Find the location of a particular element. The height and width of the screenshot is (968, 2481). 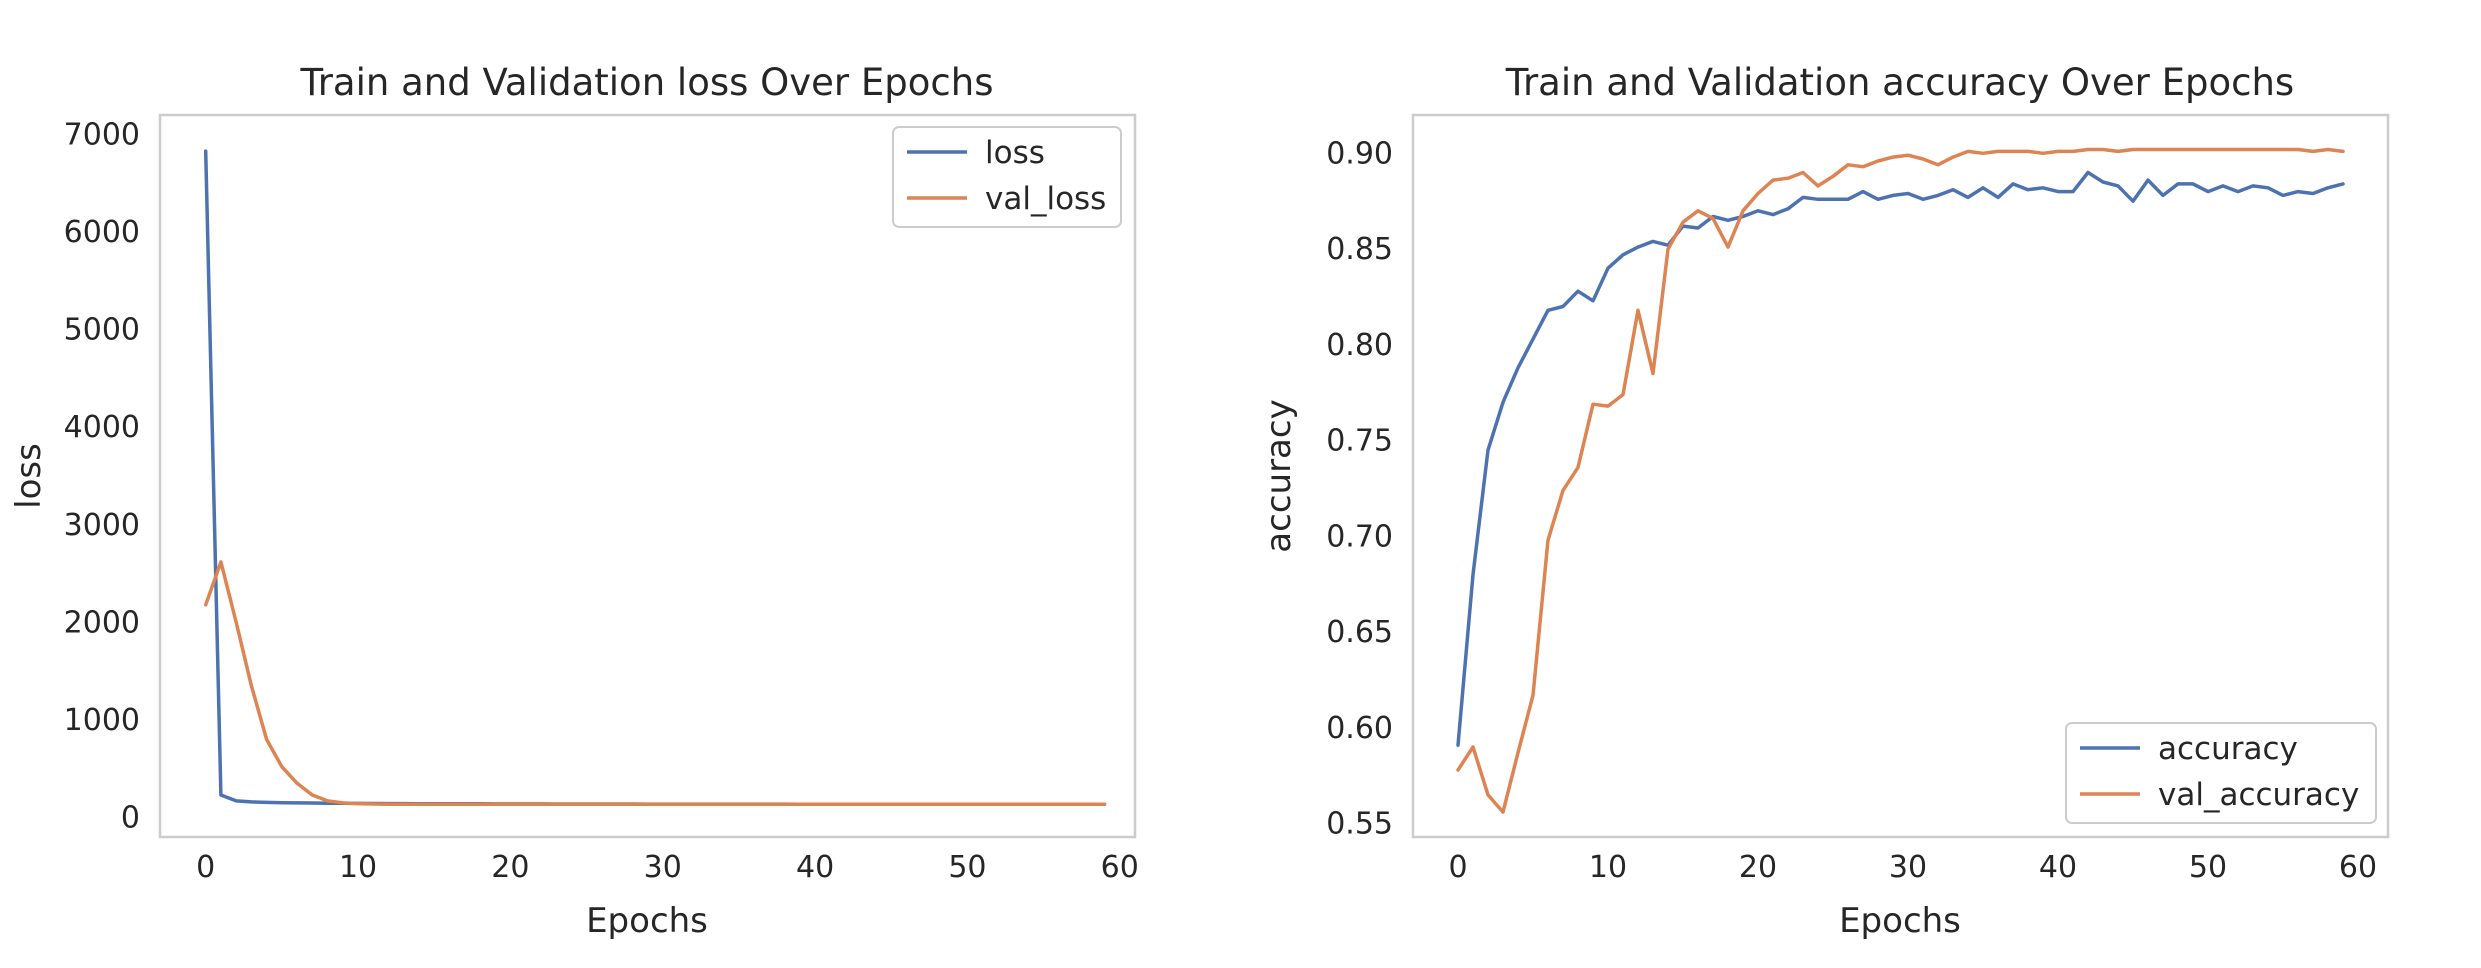

accuracy-y-ticks: 0.55 0.60 0.65 0.70 0.75 0.80 0.85 0.90 is located at coordinates (1359, 488).